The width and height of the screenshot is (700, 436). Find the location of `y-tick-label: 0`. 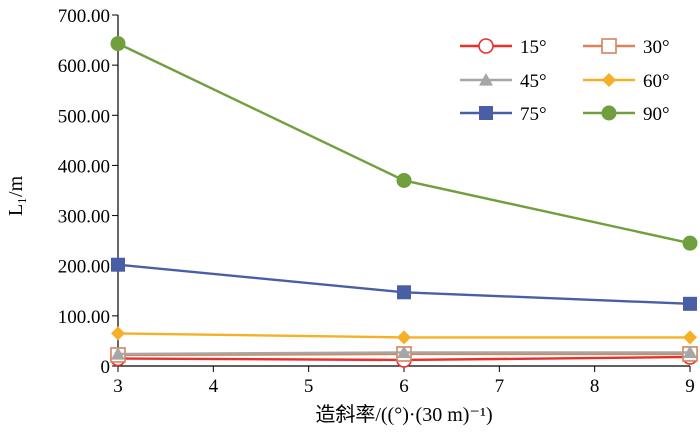

y-tick-label: 0 is located at coordinates (106, 367).